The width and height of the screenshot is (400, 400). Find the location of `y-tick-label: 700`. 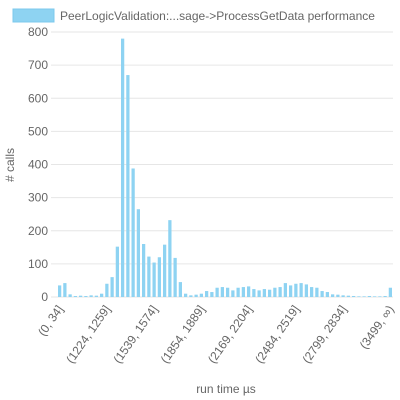

y-tick-label: 700 is located at coordinates (38, 65).